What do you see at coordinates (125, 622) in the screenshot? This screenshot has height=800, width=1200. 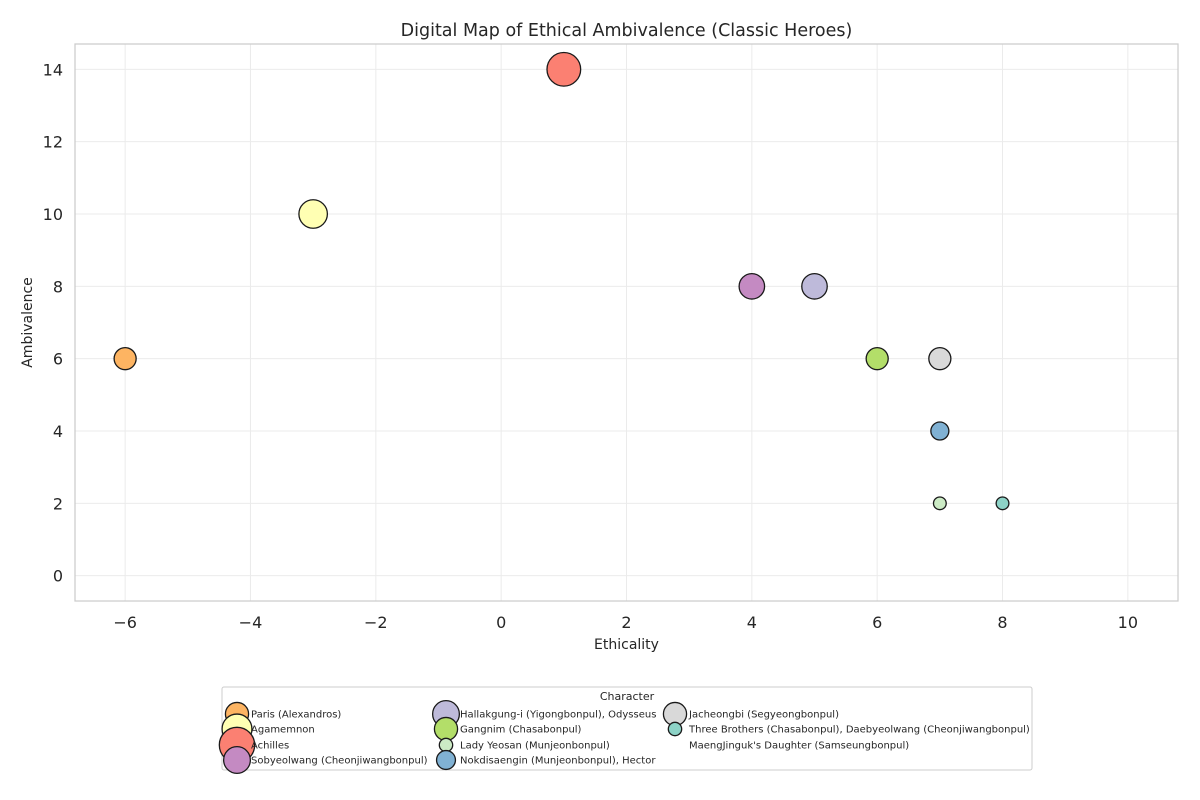 I see `x-tick-label: −6` at bounding box center [125, 622].